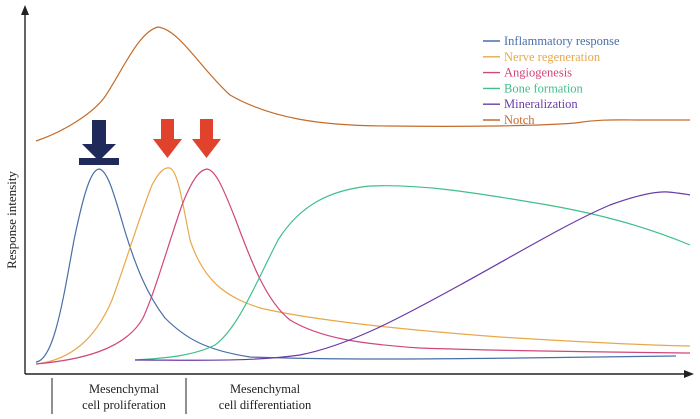 The image size is (700, 419). I want to click on x-axis-arrowhead, so click(689, 374).